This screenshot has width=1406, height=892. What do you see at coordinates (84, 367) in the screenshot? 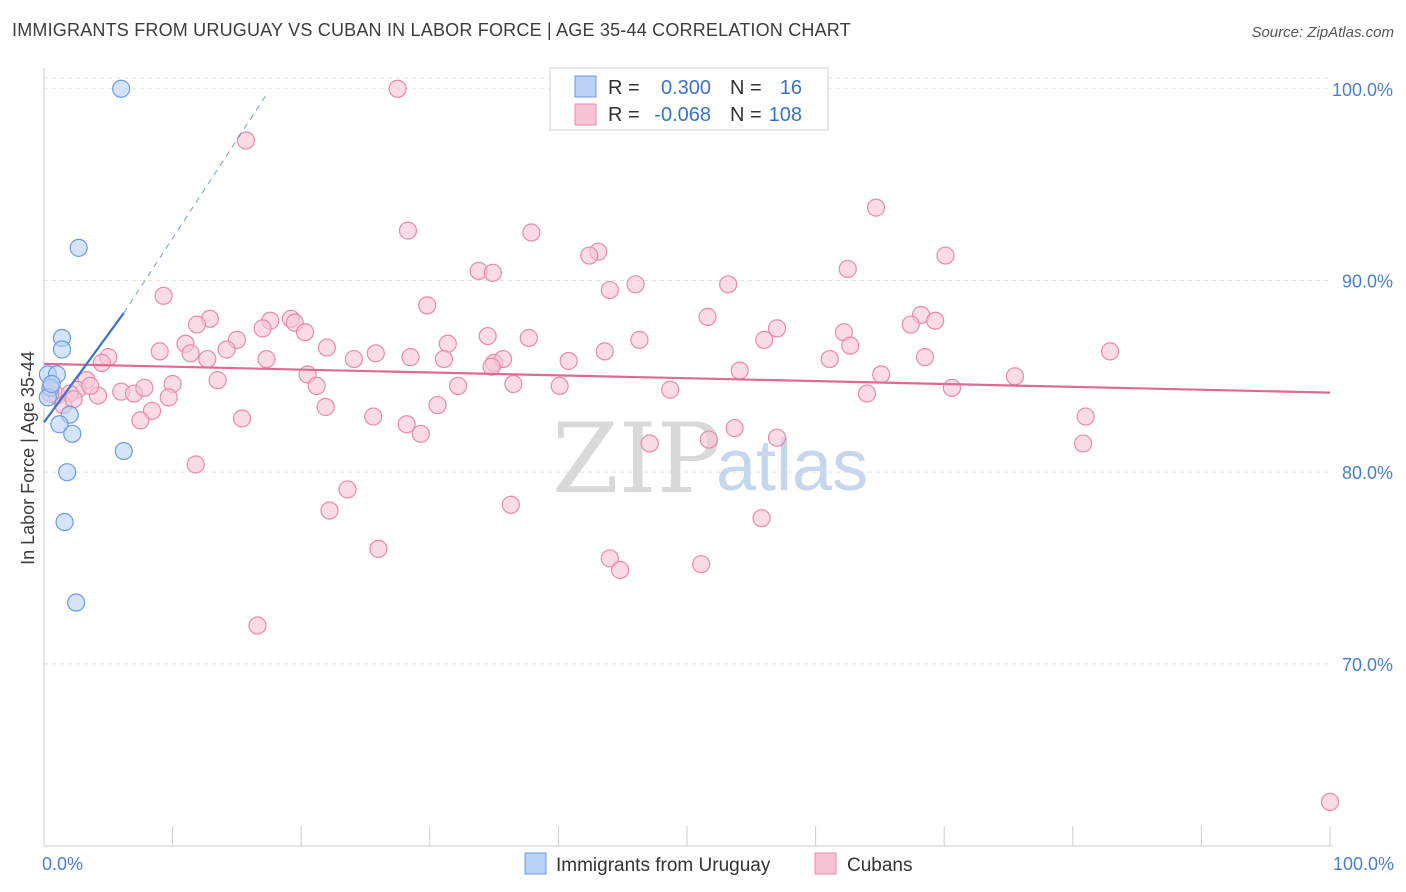
I see `uruguay-trend-line` at bounding box center [84, 367].